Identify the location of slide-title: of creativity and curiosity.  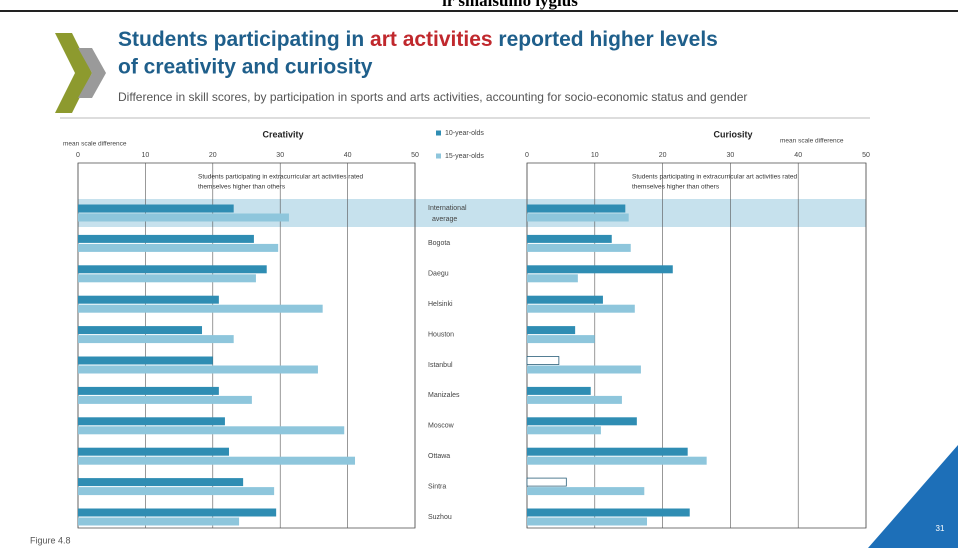
(245, 67).